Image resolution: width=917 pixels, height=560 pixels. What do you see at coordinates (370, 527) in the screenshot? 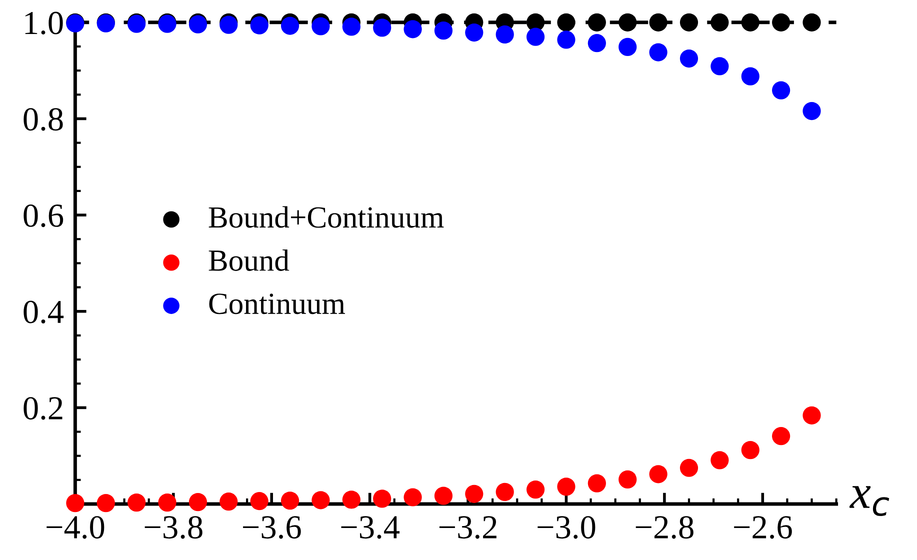
I see `x-tick-label: −3.4` at bounding box center [370, 527].